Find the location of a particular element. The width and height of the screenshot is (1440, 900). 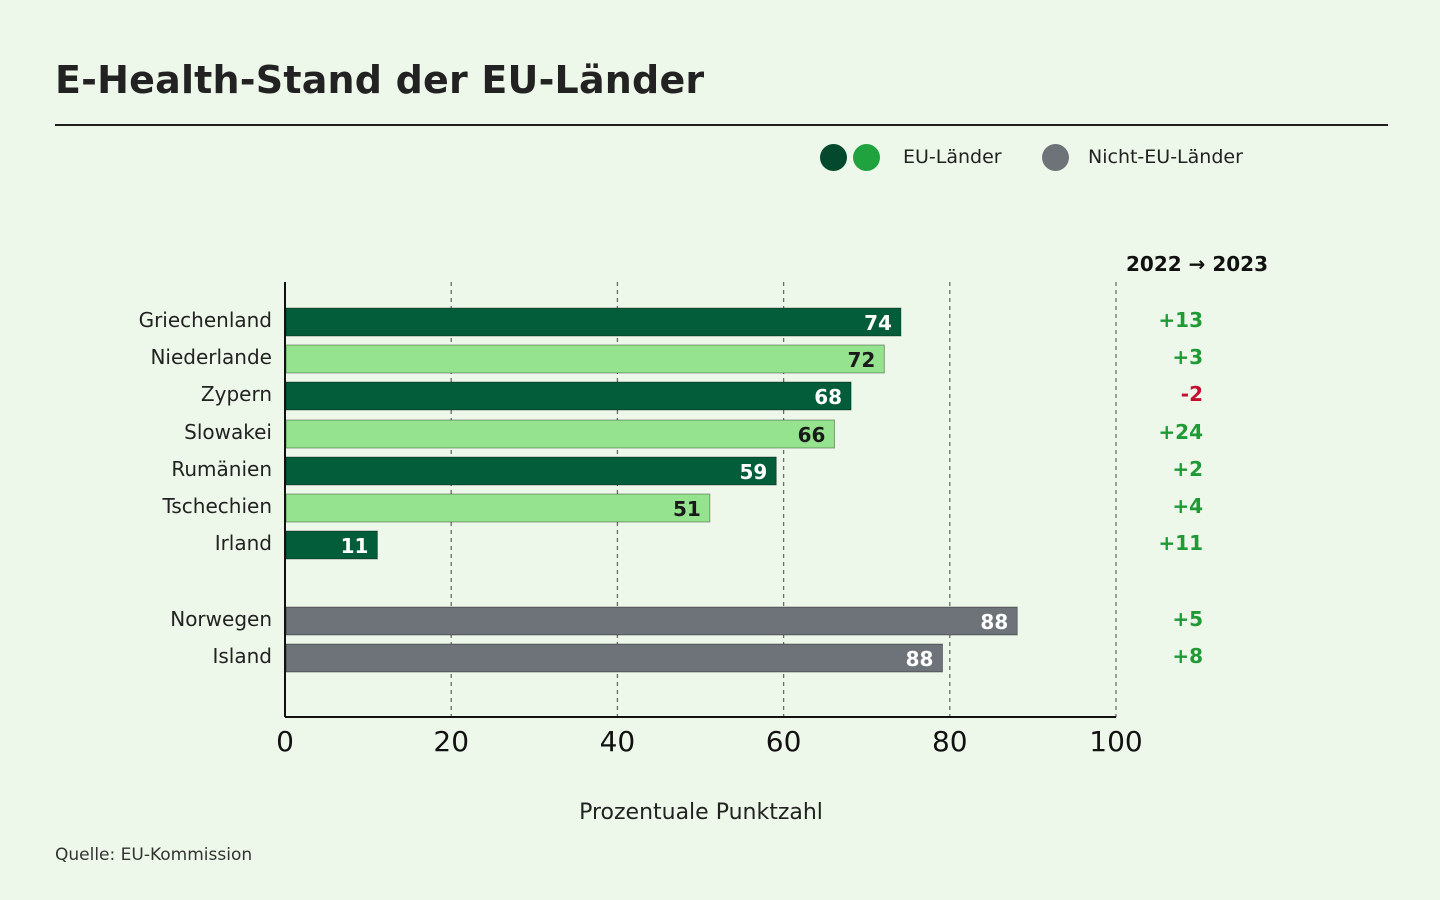

change-label: +13 is located at coordinates (1180, 320).